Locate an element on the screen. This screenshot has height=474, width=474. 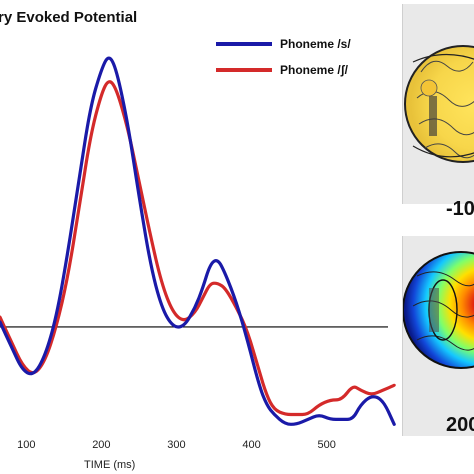
x-tick-label: 200 is located at coordinates (101, 445).